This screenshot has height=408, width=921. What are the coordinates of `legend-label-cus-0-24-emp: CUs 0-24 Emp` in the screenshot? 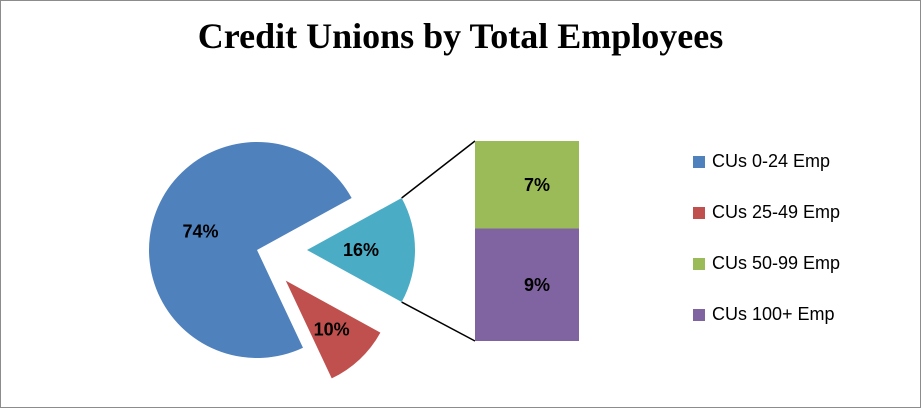 It's located at (771, 161).